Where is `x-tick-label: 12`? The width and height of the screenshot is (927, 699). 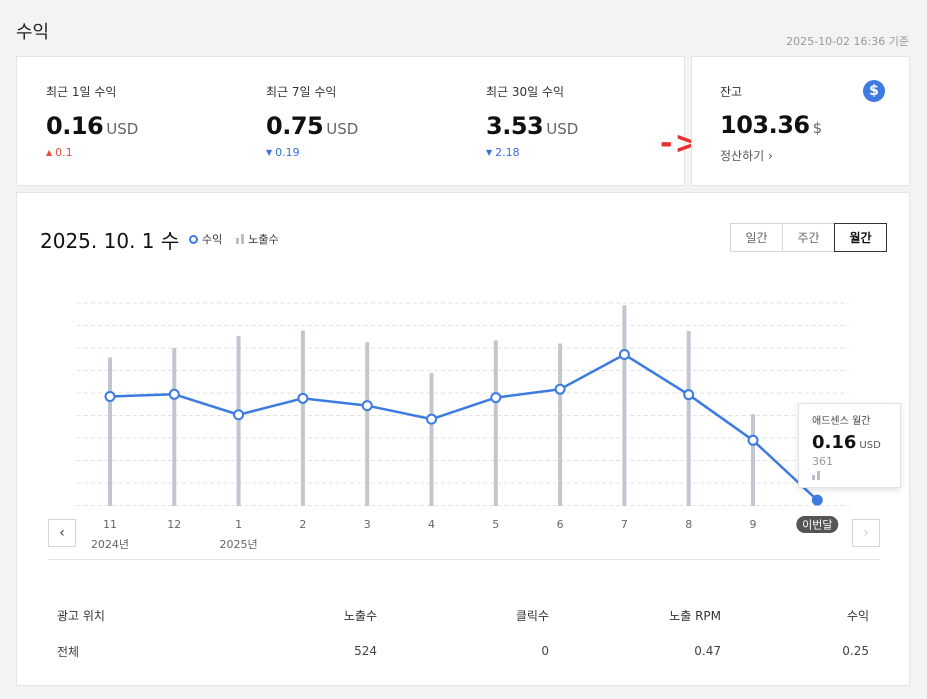
x-tick-label: 12 is located at coordinates (174, 524).